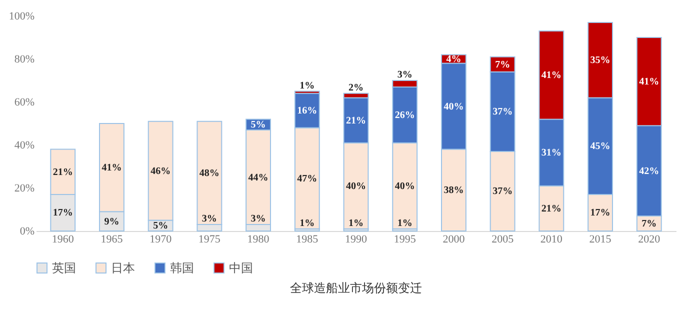  I want to click on data-label: 9%, so click(112, 222).